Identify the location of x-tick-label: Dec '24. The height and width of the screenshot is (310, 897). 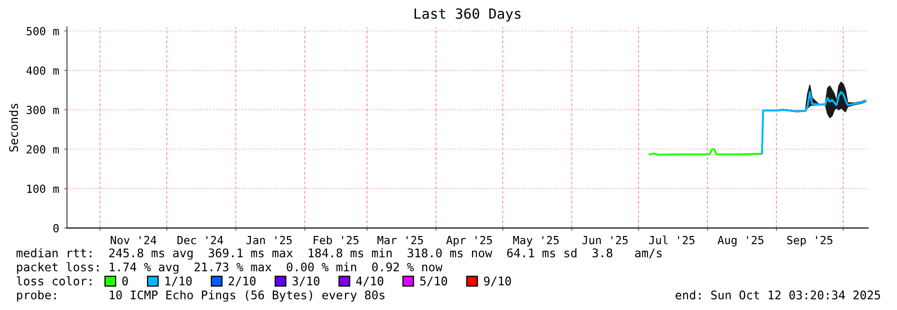
(201, 240).